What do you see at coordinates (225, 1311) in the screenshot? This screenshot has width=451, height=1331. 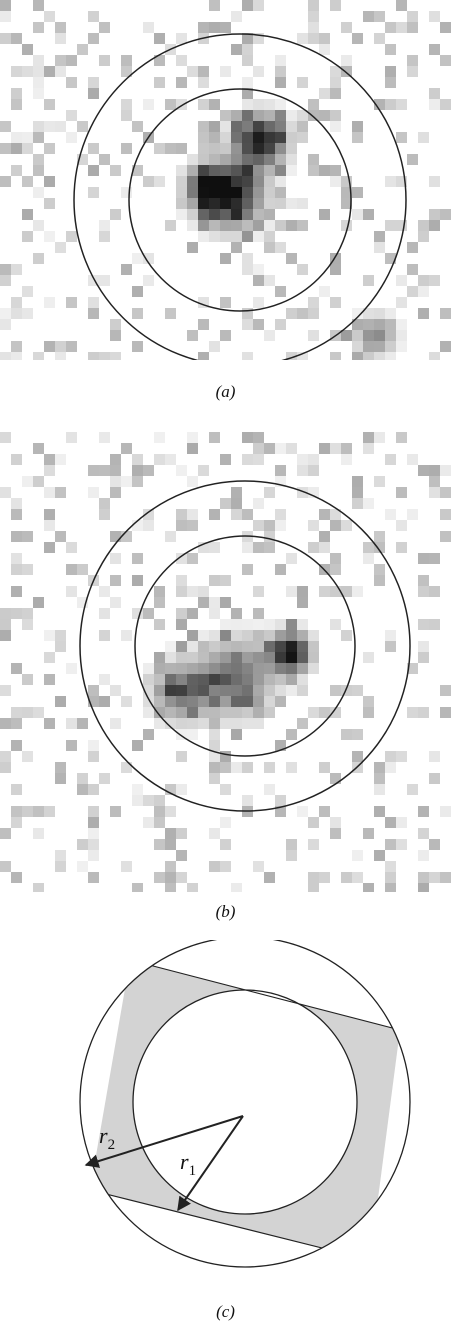 I see `caption-c: (c)` at bounding box center [225, 1311].